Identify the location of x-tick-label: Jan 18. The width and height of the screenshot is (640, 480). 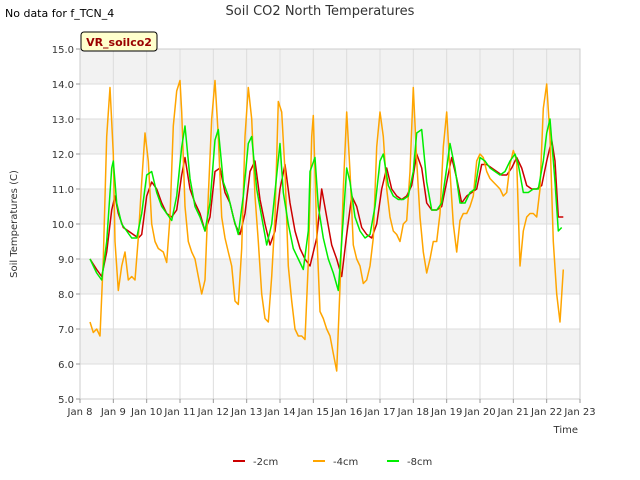
(413, 412).